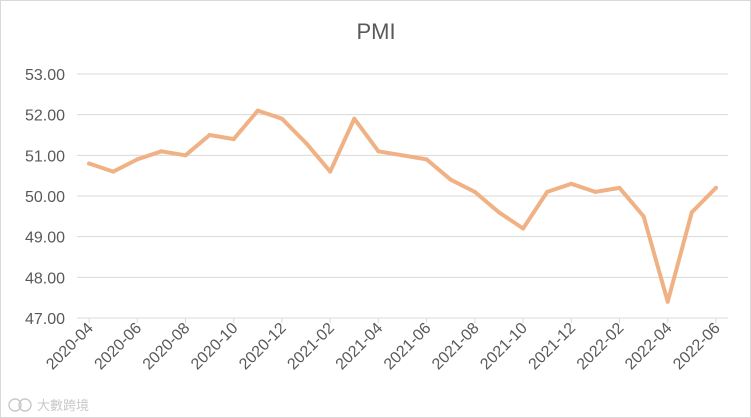  Describe the element at coordinates (45, 75) in the screenshot. I see `y-tick-label: 53.00` at that location.